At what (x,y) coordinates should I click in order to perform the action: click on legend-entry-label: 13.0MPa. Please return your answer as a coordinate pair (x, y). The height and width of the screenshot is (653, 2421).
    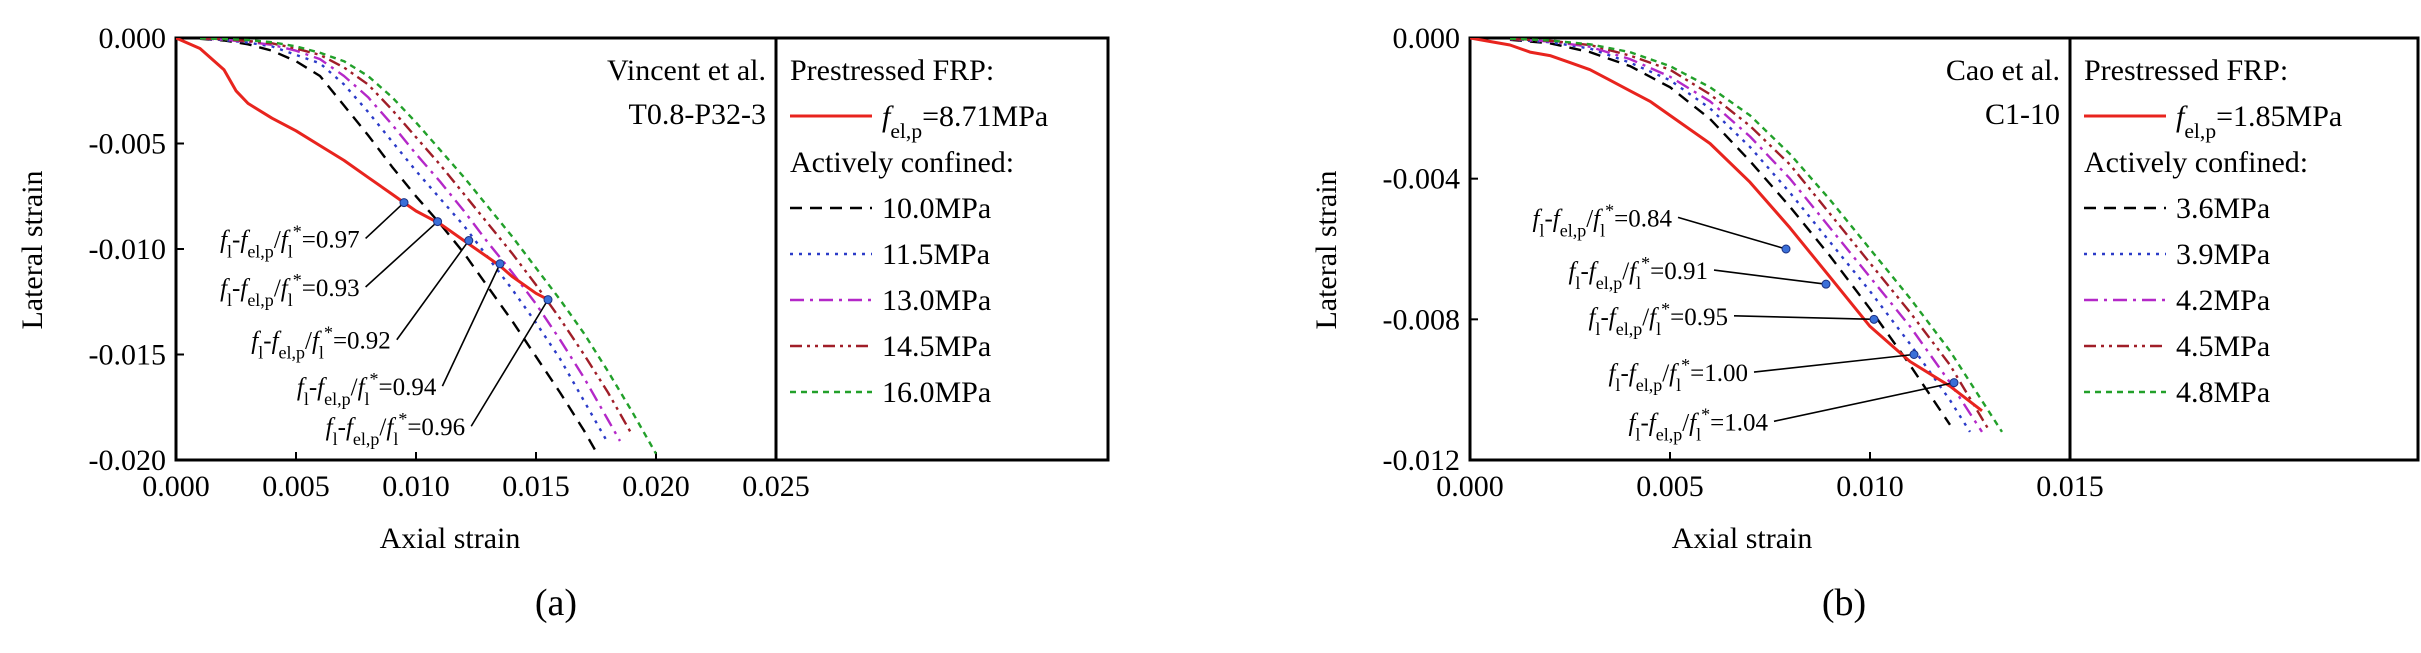
    Looking at the image, I should click on (936, 300).